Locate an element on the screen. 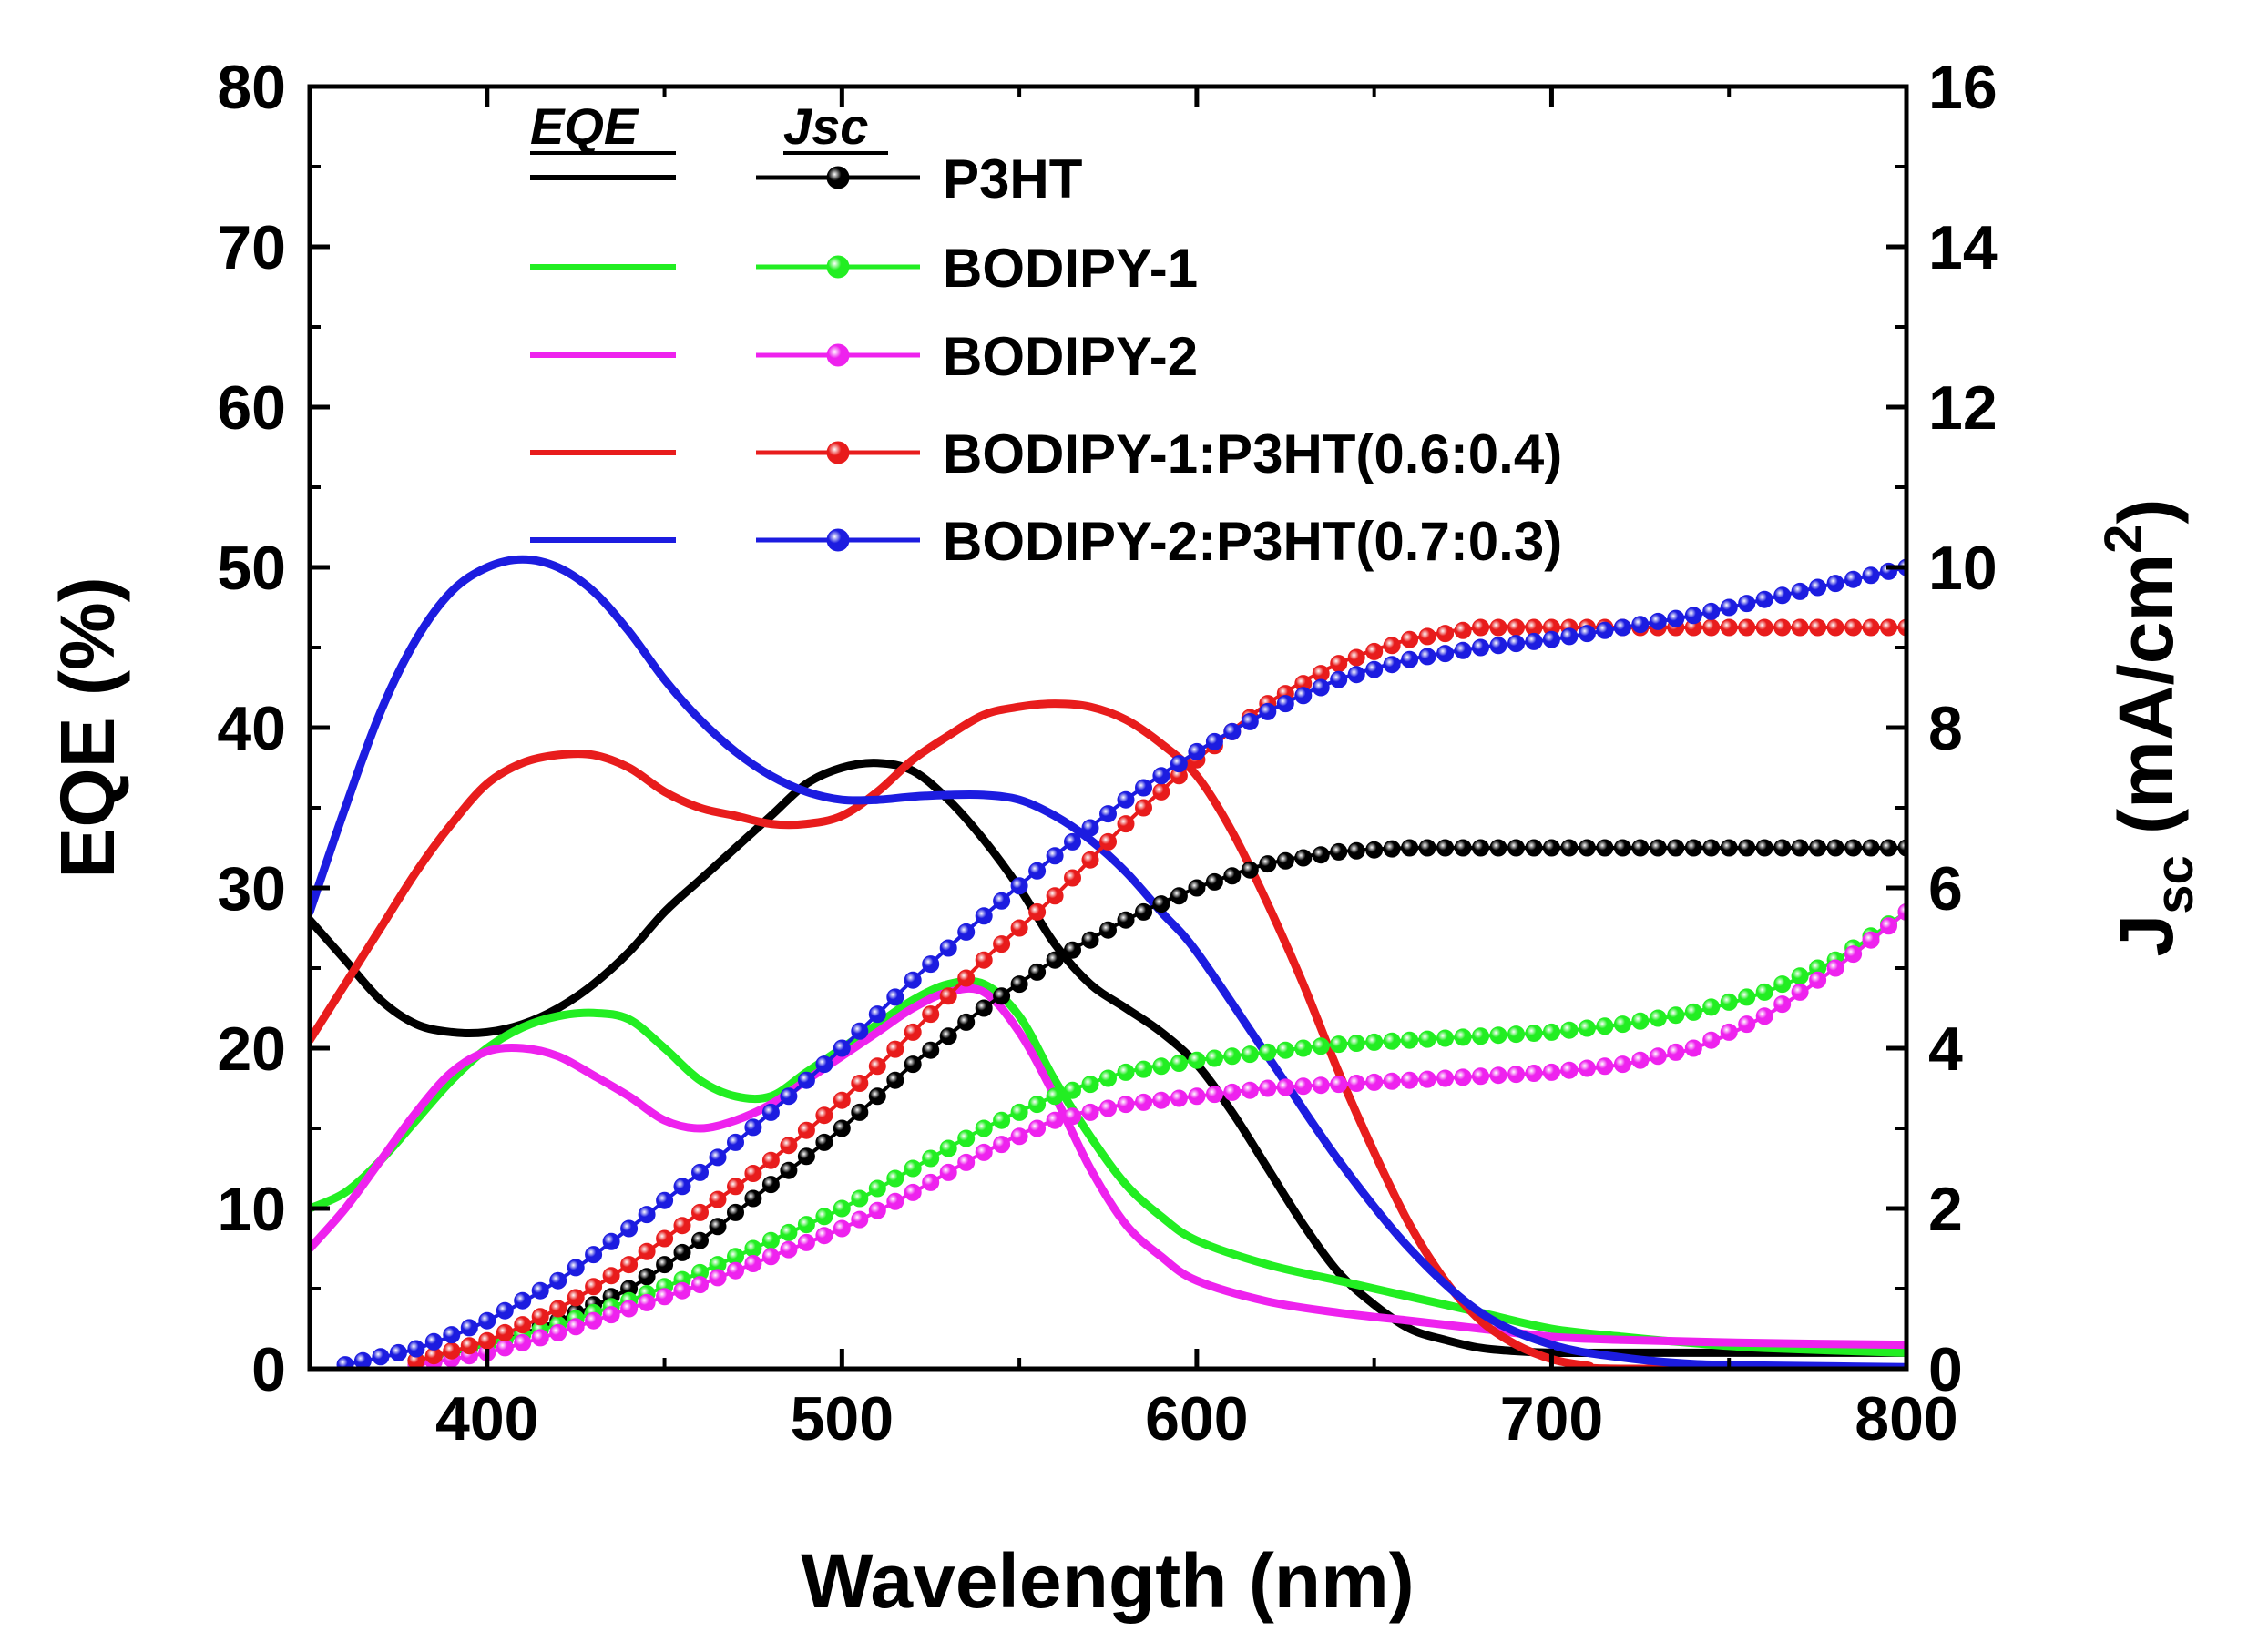 This screenshot has height=1652, width=2248. y2-tick-label: 8 is located at coordinates (1946, 728).